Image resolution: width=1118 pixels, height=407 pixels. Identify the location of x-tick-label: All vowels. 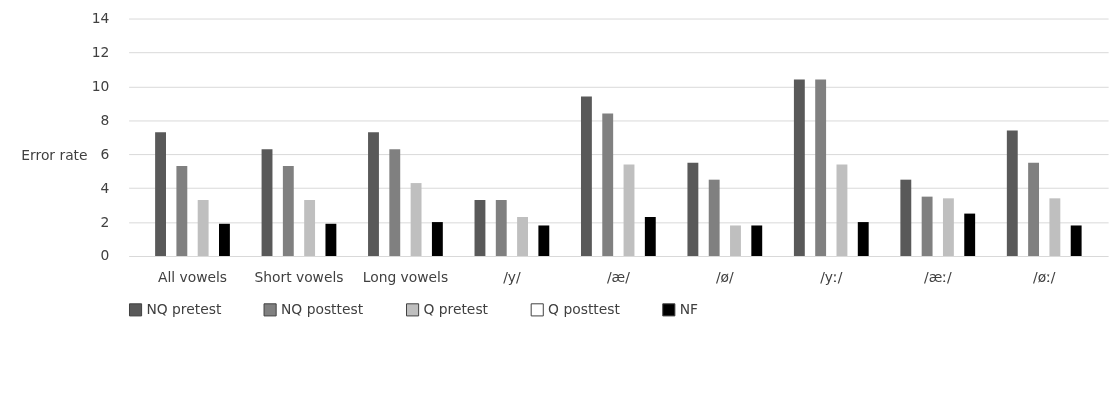
(192, 277).